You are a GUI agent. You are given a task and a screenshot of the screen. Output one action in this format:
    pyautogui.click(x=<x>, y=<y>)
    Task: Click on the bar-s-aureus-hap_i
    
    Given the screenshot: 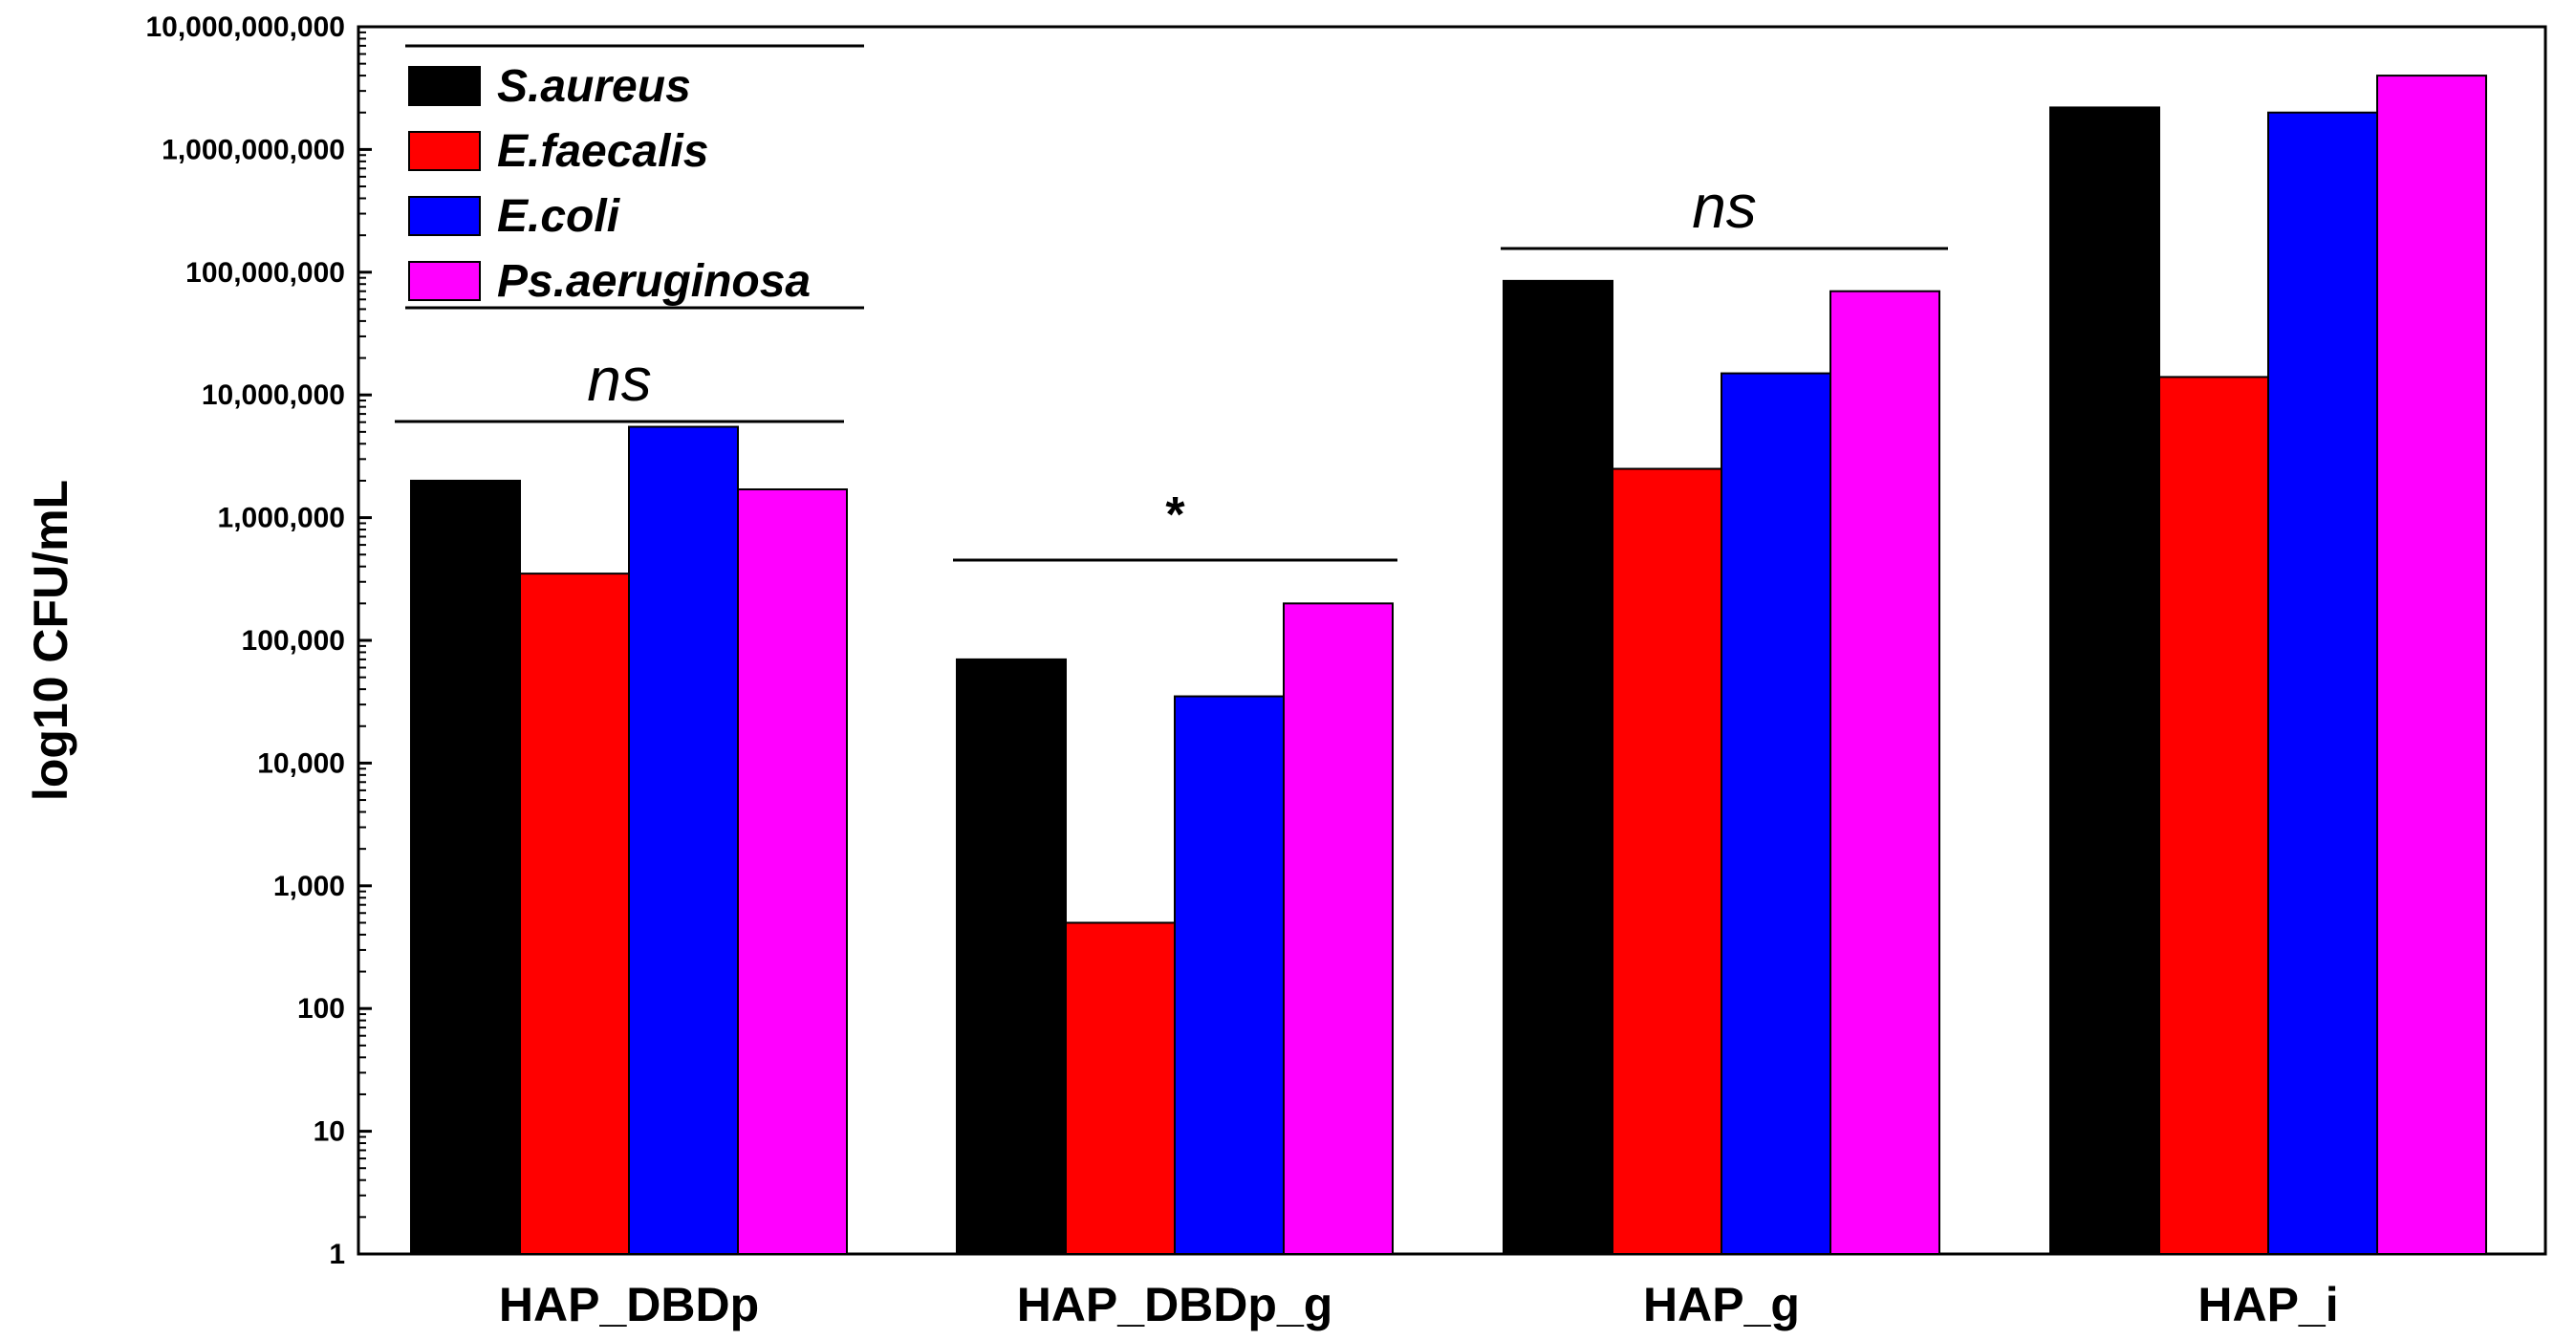 What is the action you would take?
    pyautogui.click(x=2104, y=680)
    